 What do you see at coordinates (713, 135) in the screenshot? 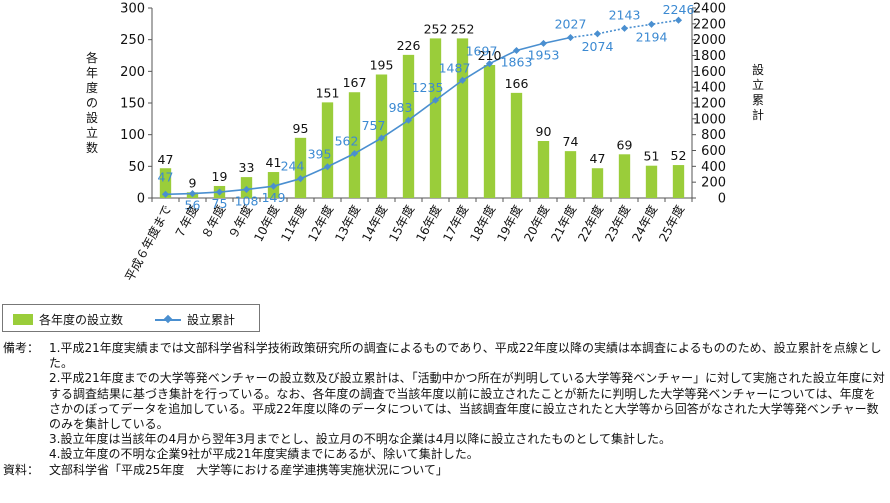
I see `right-tick-label: 800` at bounding box center [713, 135].